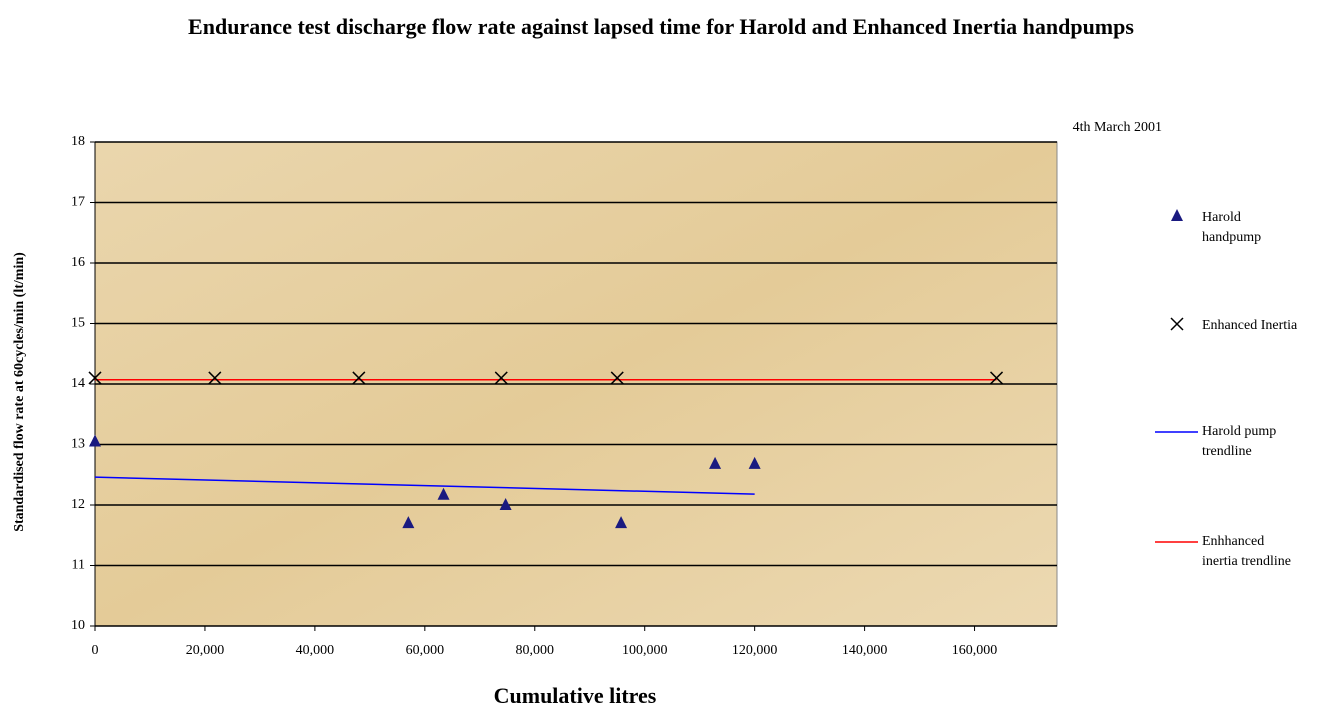 This screenshot has height=711, width=1322. Describe the element at coordinates (865, 650) in the screenshot. I see `x-tick-label: 140,000` at that location.